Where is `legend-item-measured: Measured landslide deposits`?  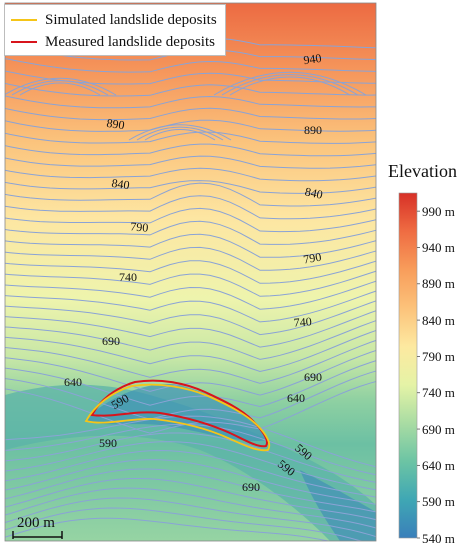 legend-item-measured: Measured landslide deposits is located at coordinates (113, 42).